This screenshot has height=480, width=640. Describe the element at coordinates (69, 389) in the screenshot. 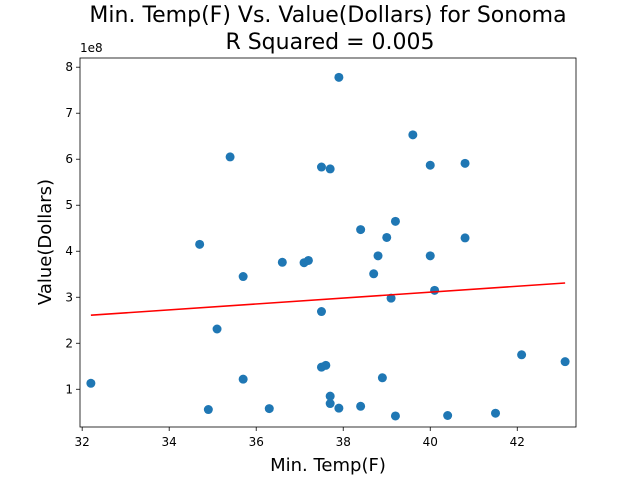

I see `y-tick-label: 1` at that location.